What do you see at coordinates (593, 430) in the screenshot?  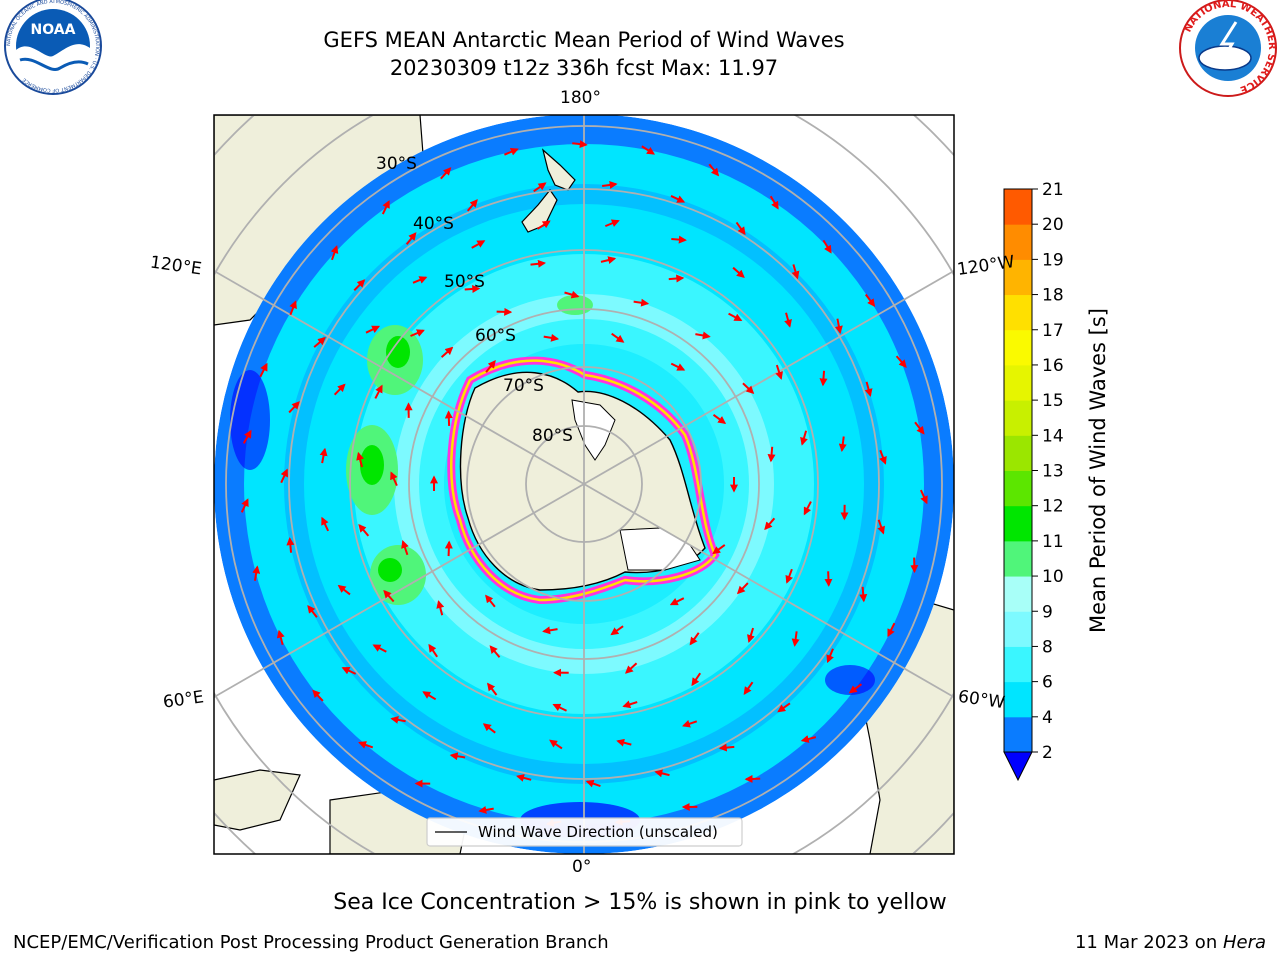 I see `ross-ice-shelf` at bounding box center [593, 430].